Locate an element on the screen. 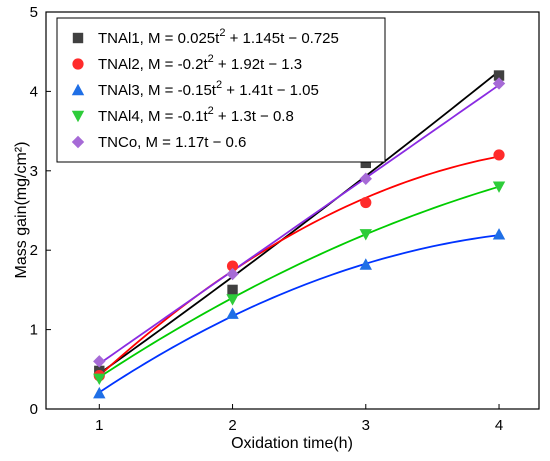  x-axis-title: Oxidation time(h) is located at coordinates (292, 443).